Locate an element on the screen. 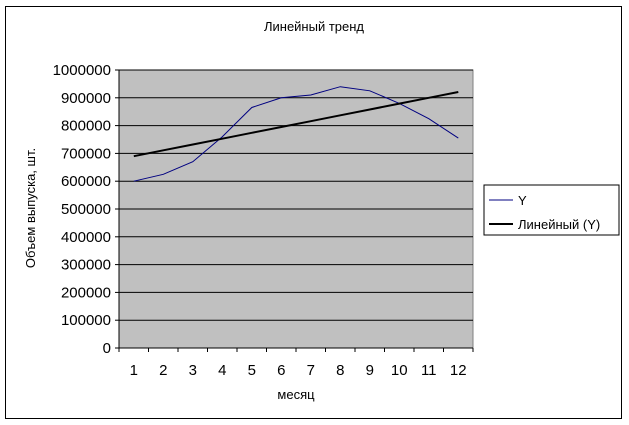 The width and height of the screenshot is (629, 425). y-tick-label: 1000000 is located at coordinates (82, 70).